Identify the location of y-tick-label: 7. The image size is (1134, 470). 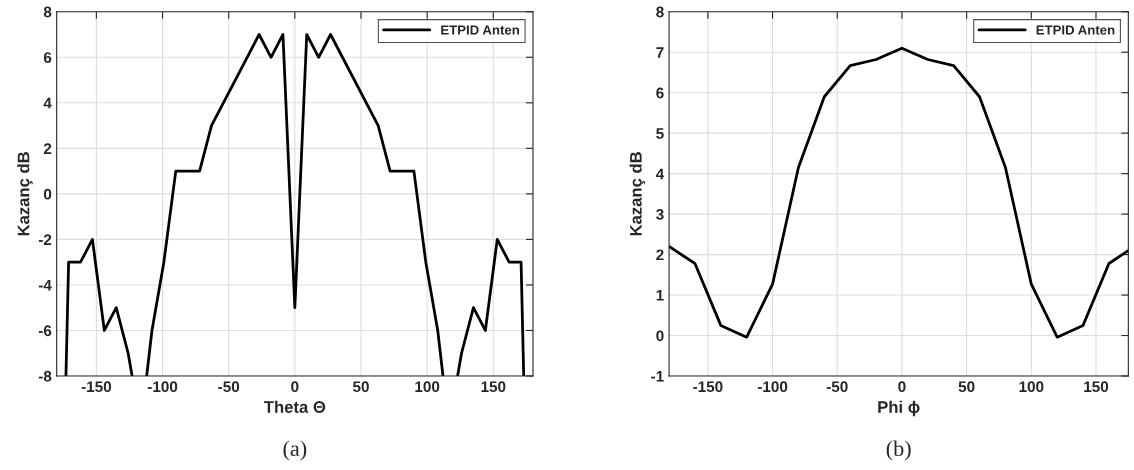
(660, 52).